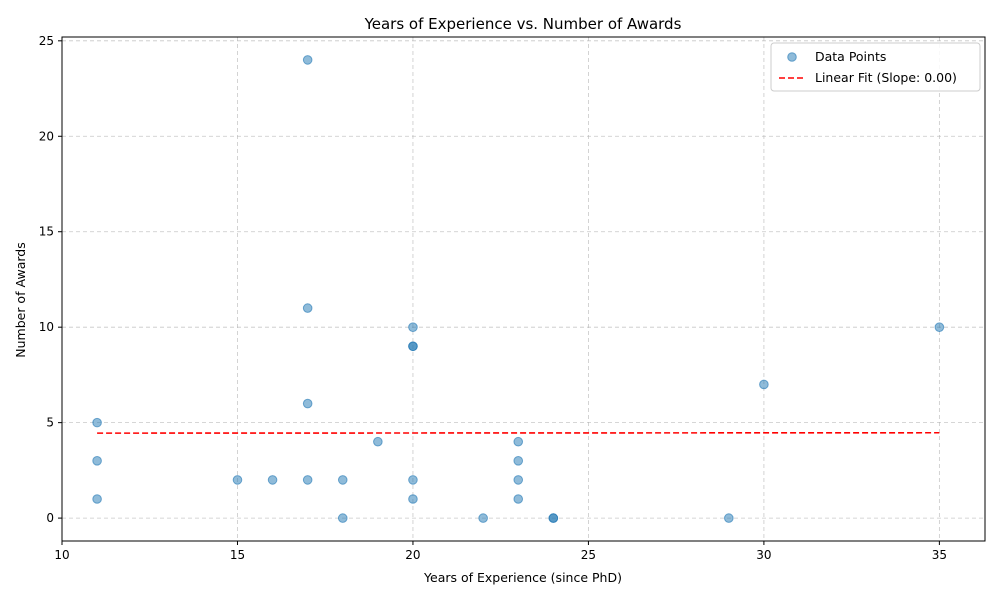 The width and height of the screenshot is (1000, 600). What do you see at coordinates (237, 555) in the screenshot?
I see `x-tick-label: 15` at bounding box center [237, 555].